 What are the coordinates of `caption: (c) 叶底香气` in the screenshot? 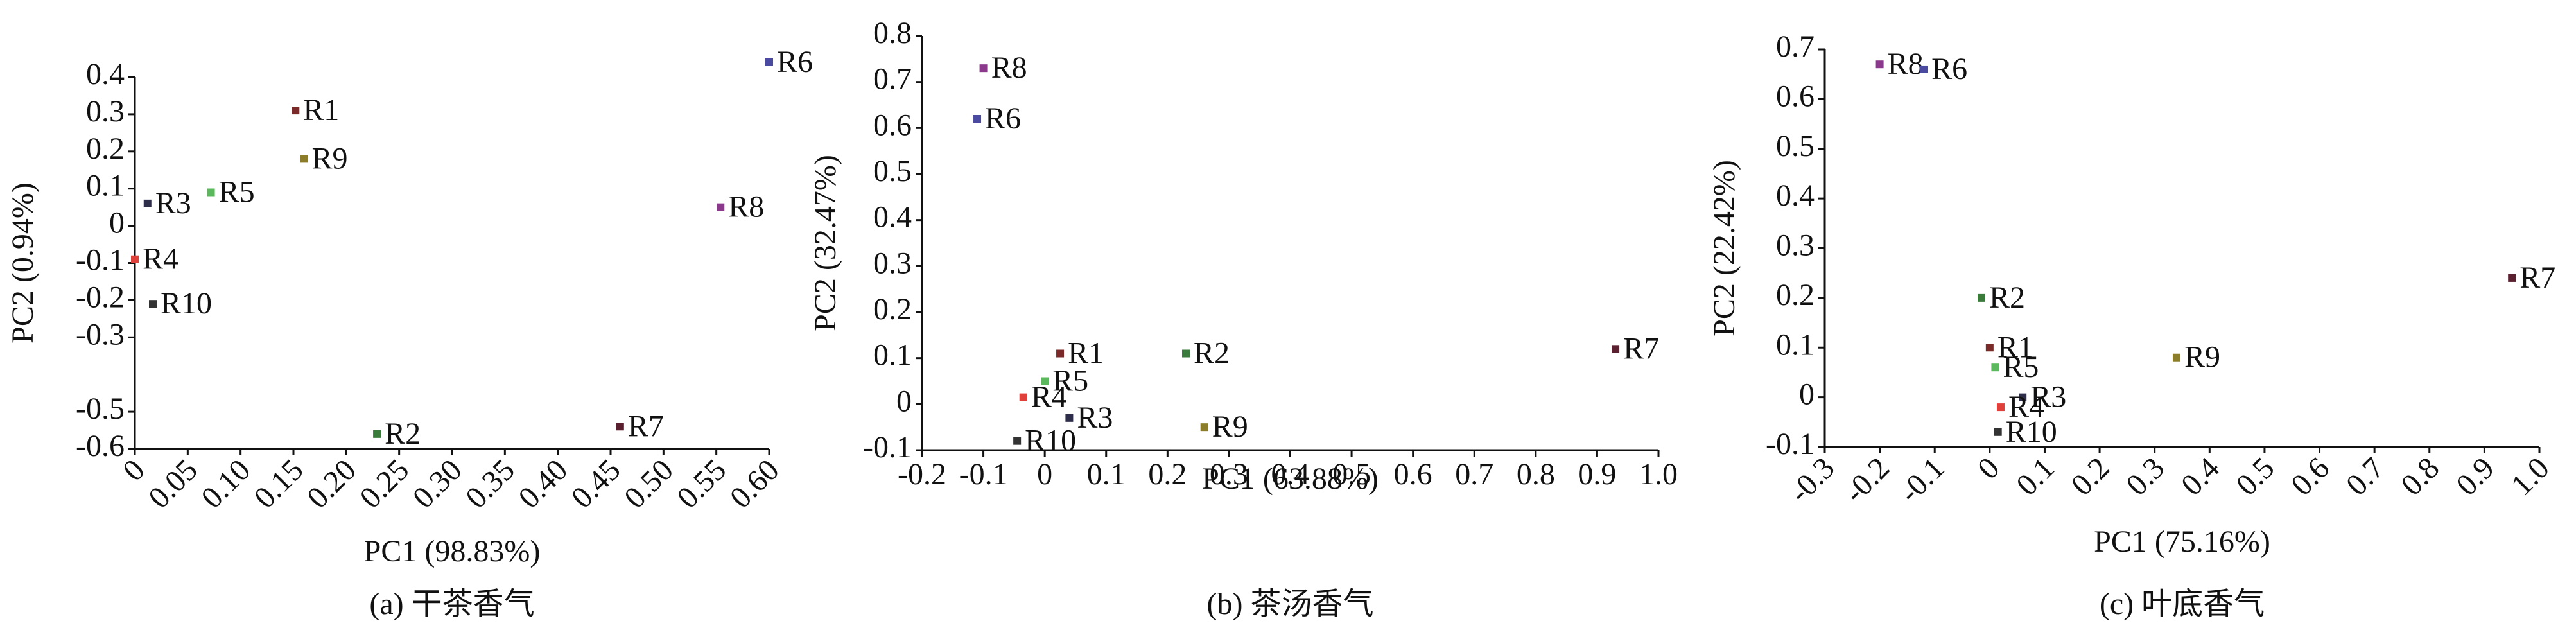 It's located at (2182, 604).